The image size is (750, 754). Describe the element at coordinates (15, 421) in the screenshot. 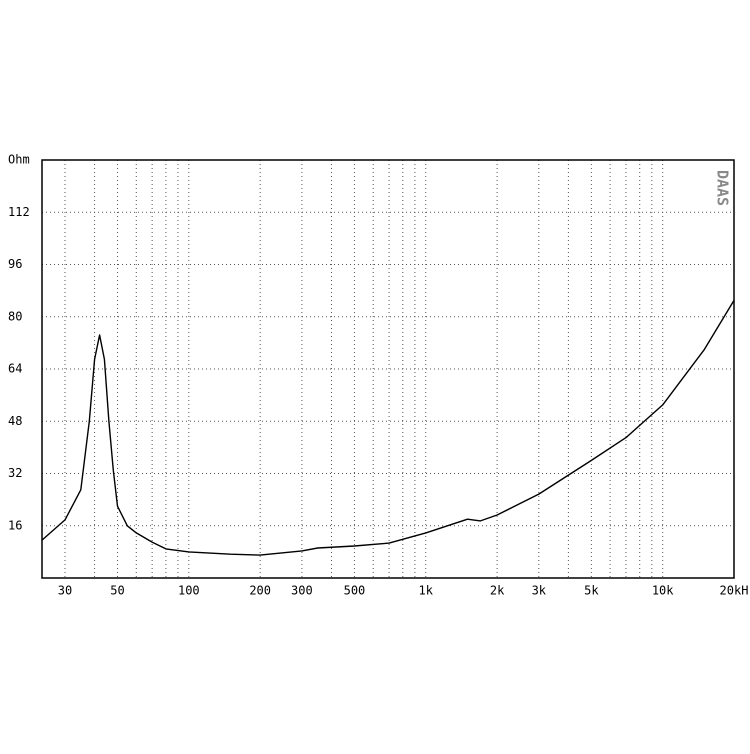

I see `y-tick-label: 48` at that location.